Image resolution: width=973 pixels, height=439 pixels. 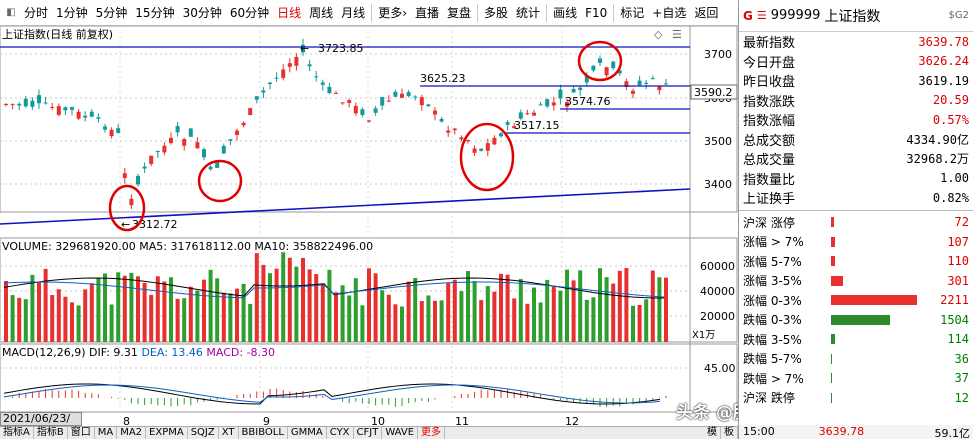 I want to click on toolbar-item: 60分钟, so click(x=249, y=12).